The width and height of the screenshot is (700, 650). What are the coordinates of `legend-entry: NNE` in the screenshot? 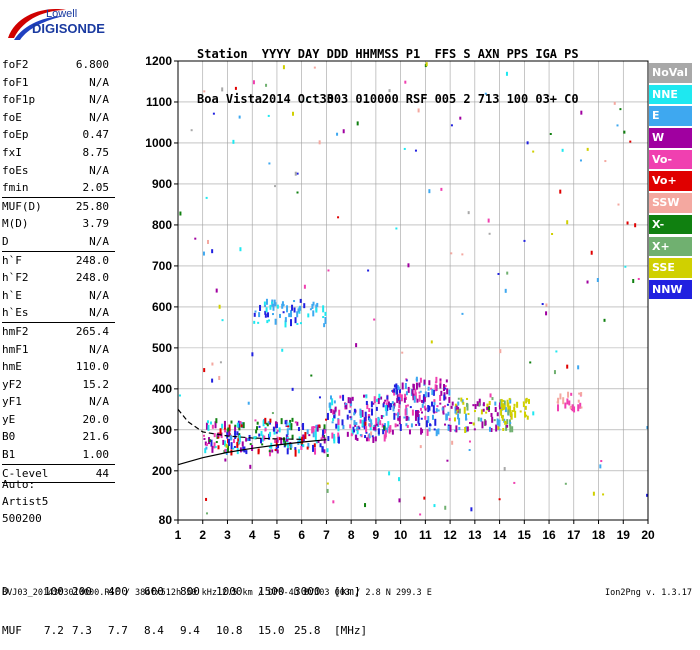 It's located at (670, 94).